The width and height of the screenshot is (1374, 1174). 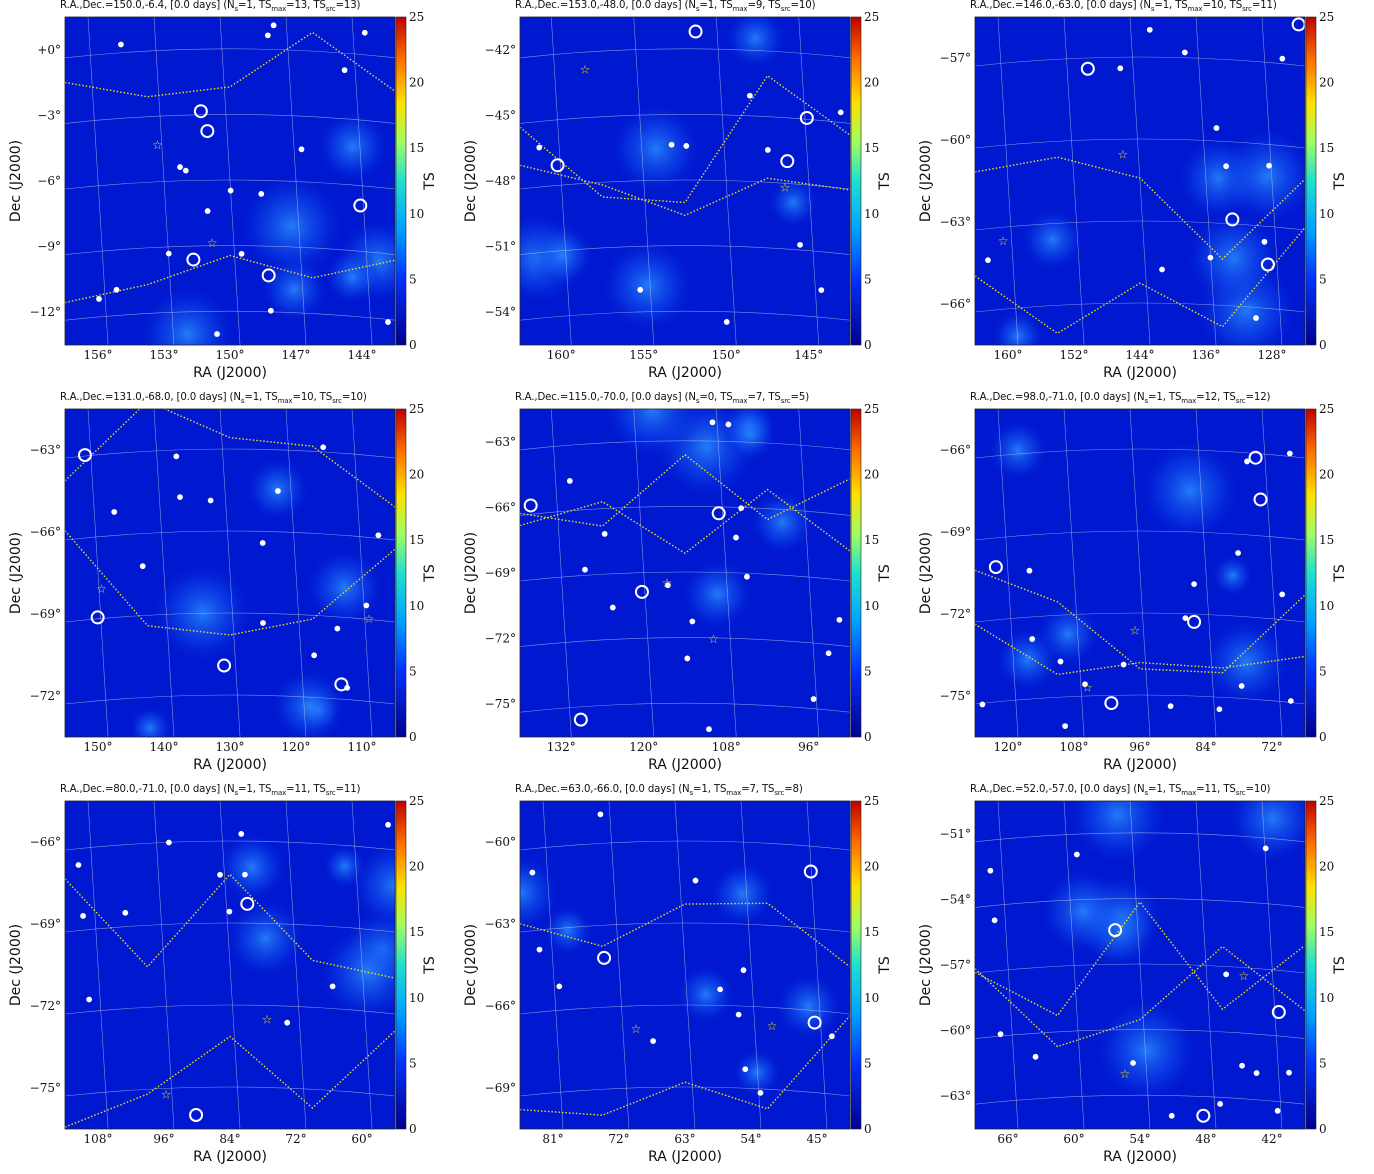 I want to click on ra-tick-label: 66°, so click(x=1007, y=1139).